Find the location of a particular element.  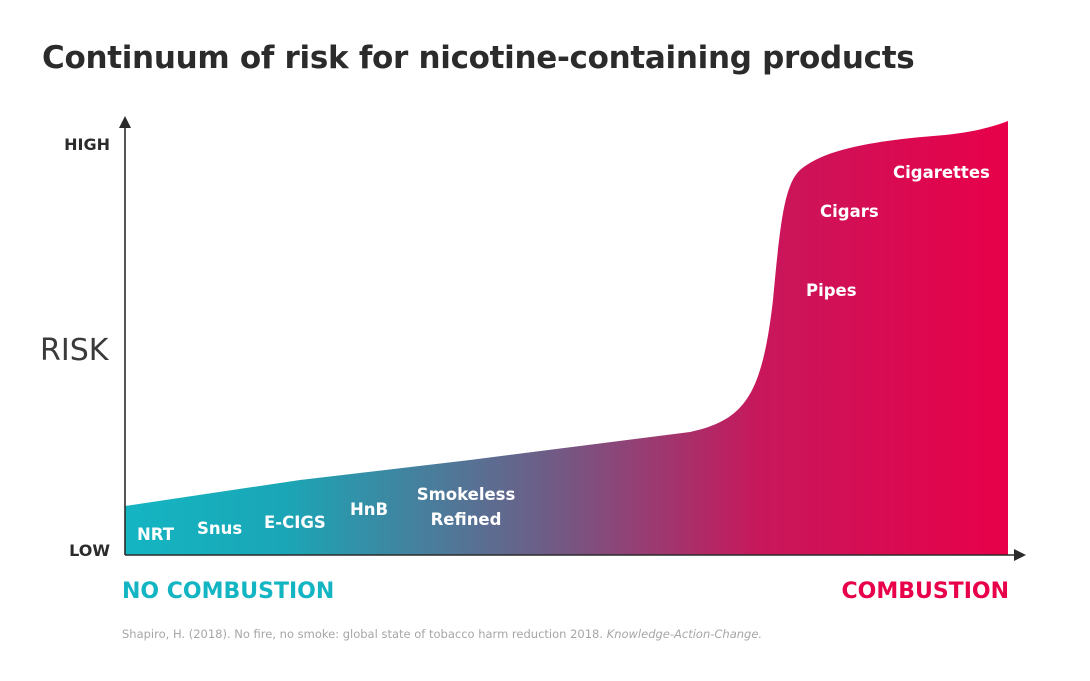

y-axis-title: RISK is located at coordinates (75, 350).